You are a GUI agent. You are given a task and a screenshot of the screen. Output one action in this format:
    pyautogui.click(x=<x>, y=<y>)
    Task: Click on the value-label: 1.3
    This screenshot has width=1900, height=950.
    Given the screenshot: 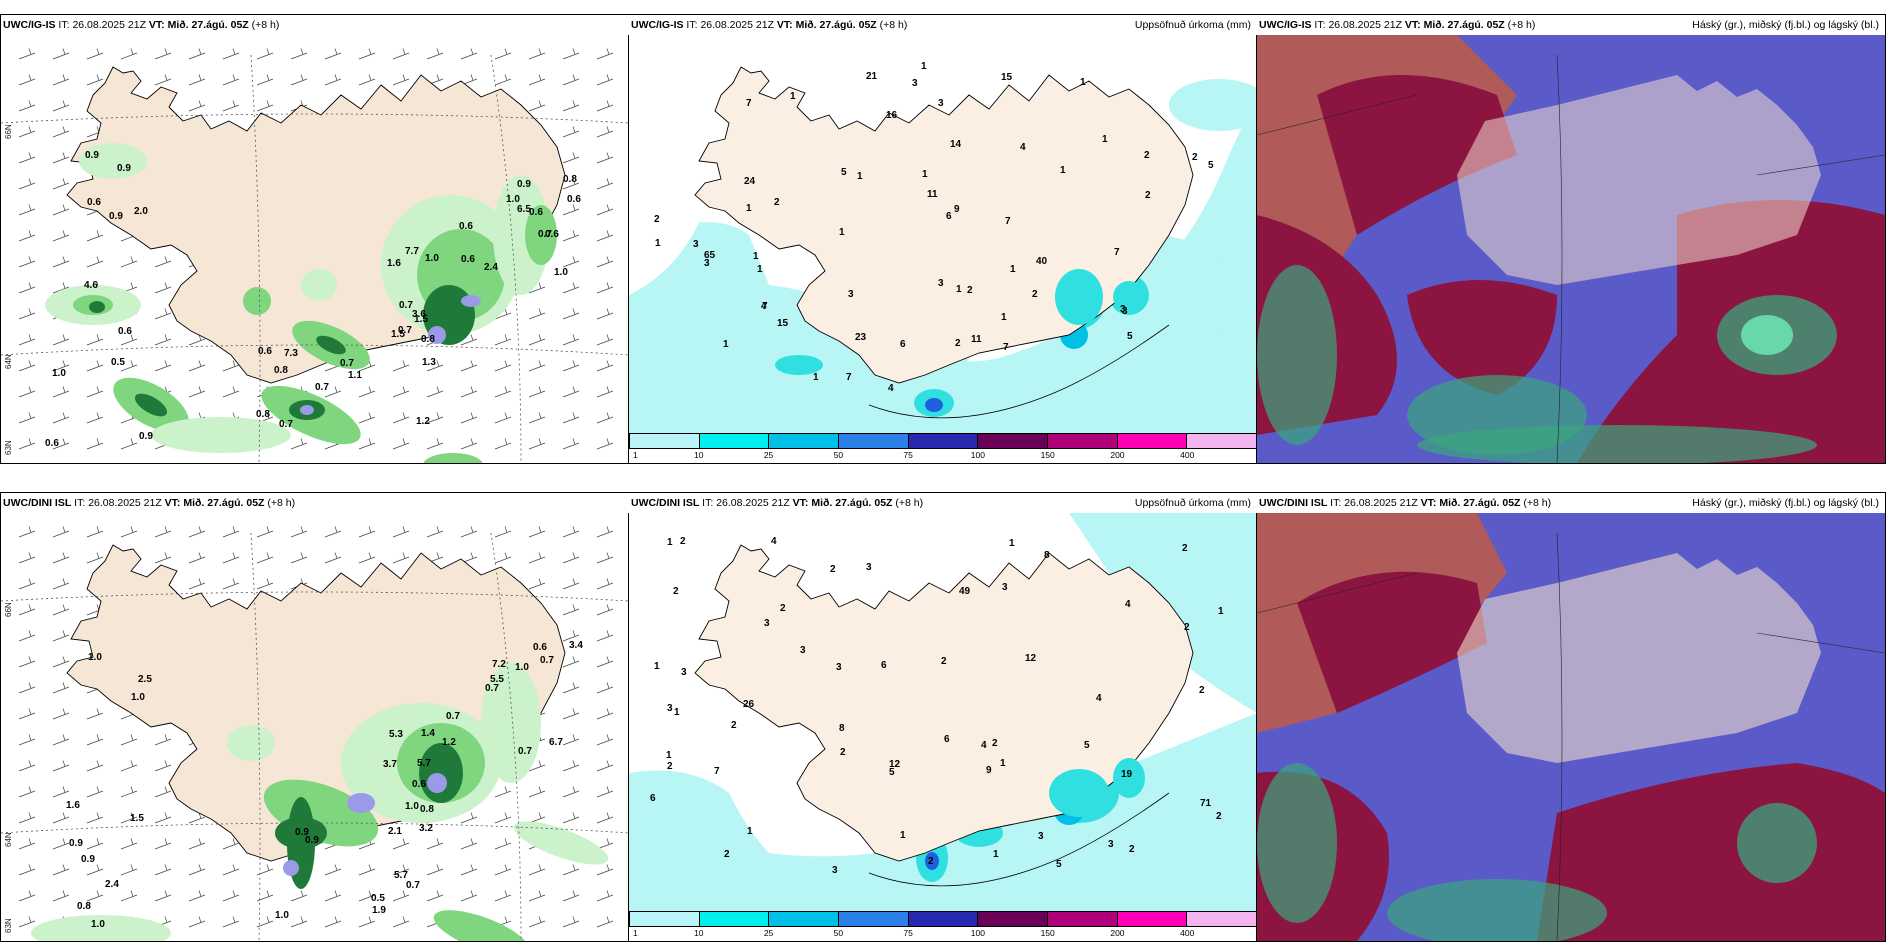 What is the action you would take?
    pyautogui.click(x=429, y=362)
    